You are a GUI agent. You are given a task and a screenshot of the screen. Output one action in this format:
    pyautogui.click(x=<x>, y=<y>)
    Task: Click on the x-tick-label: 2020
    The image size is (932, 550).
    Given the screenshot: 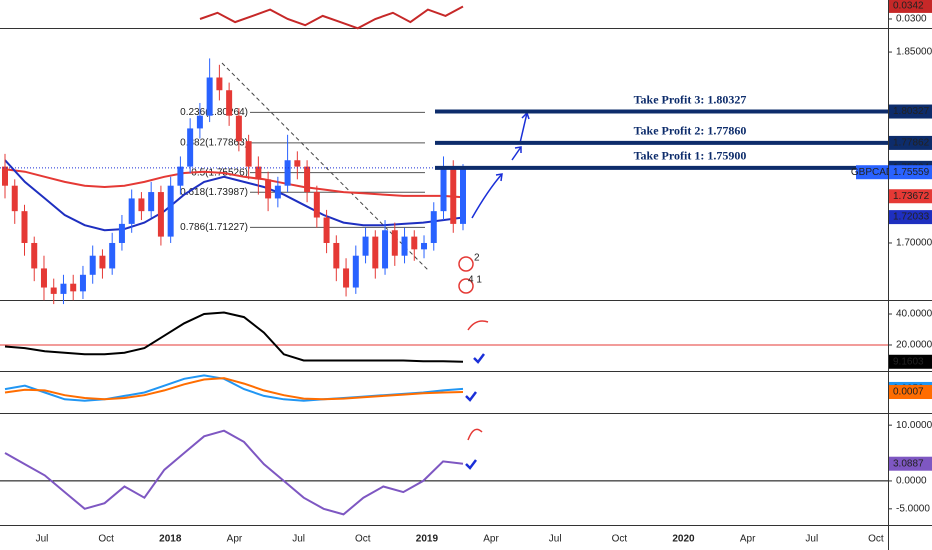 What is the action you would take?
    pyautogui.click(x=683, y=539)
    